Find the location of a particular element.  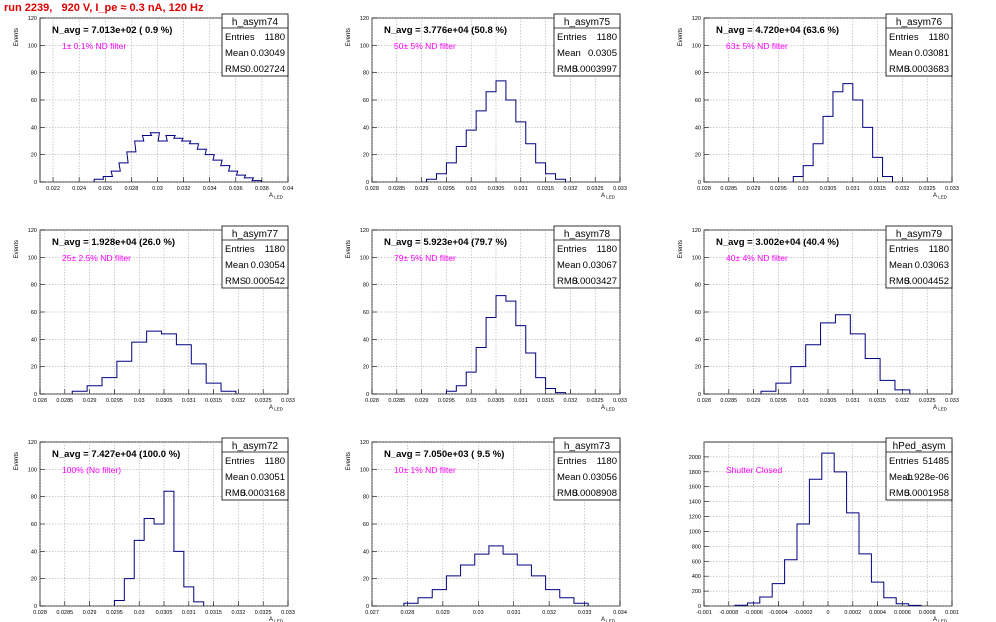

y-tick-label: 80 is located at coordinates (366, 74).